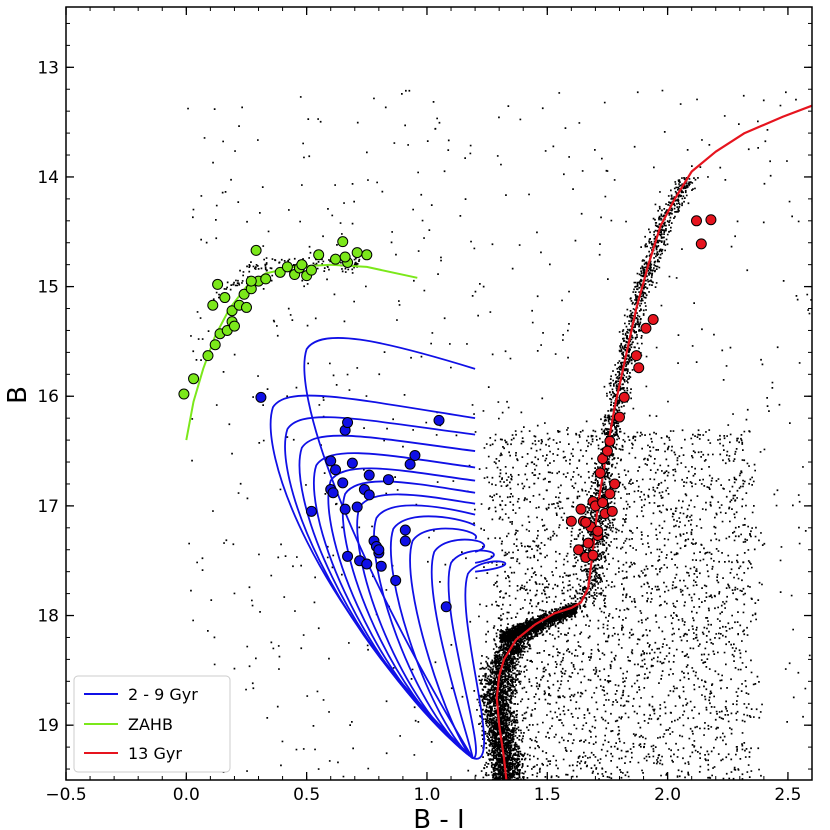 The width and height of the screenshot is (830, 830). What do you see at coordinates (48, 507) in the screenshot?
I see `y-tick-label: 17` at bounding box center [48, 507].